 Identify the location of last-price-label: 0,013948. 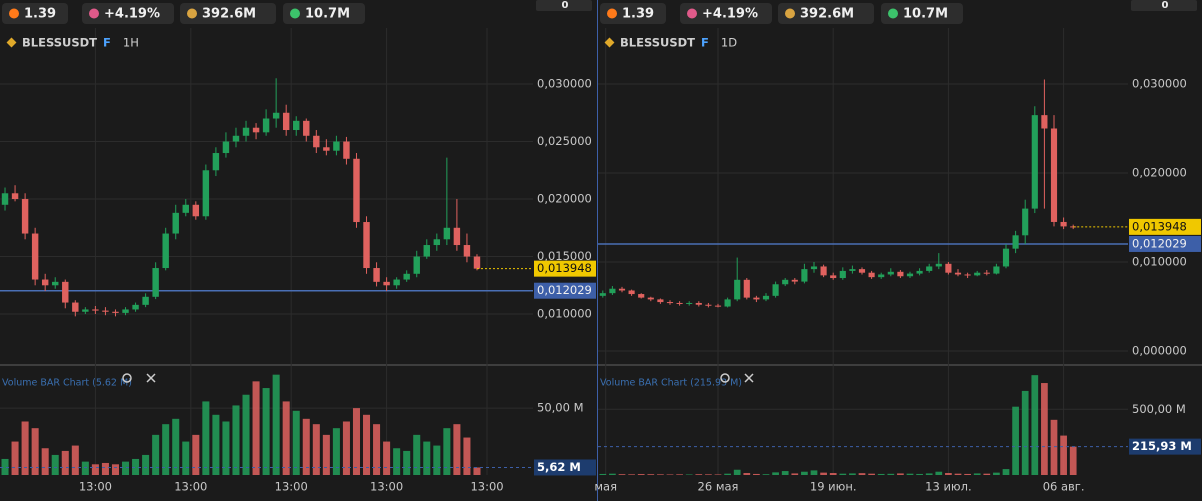
(1159, 226).